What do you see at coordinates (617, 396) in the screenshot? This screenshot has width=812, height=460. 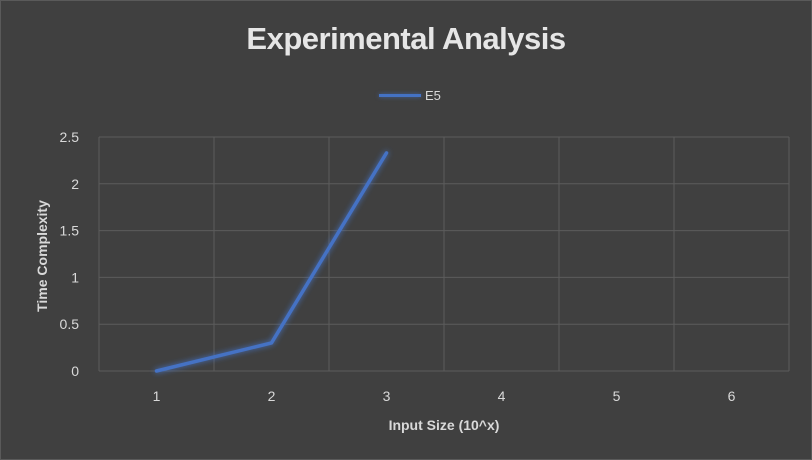 I see `x-tick-label: 5` at bounding box center [617, 396].